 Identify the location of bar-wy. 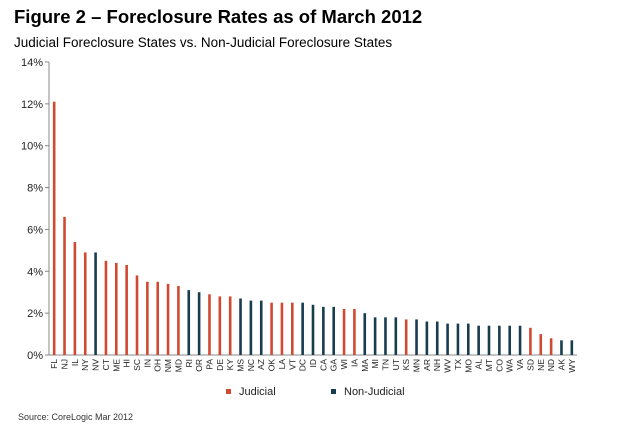
(572, 347).